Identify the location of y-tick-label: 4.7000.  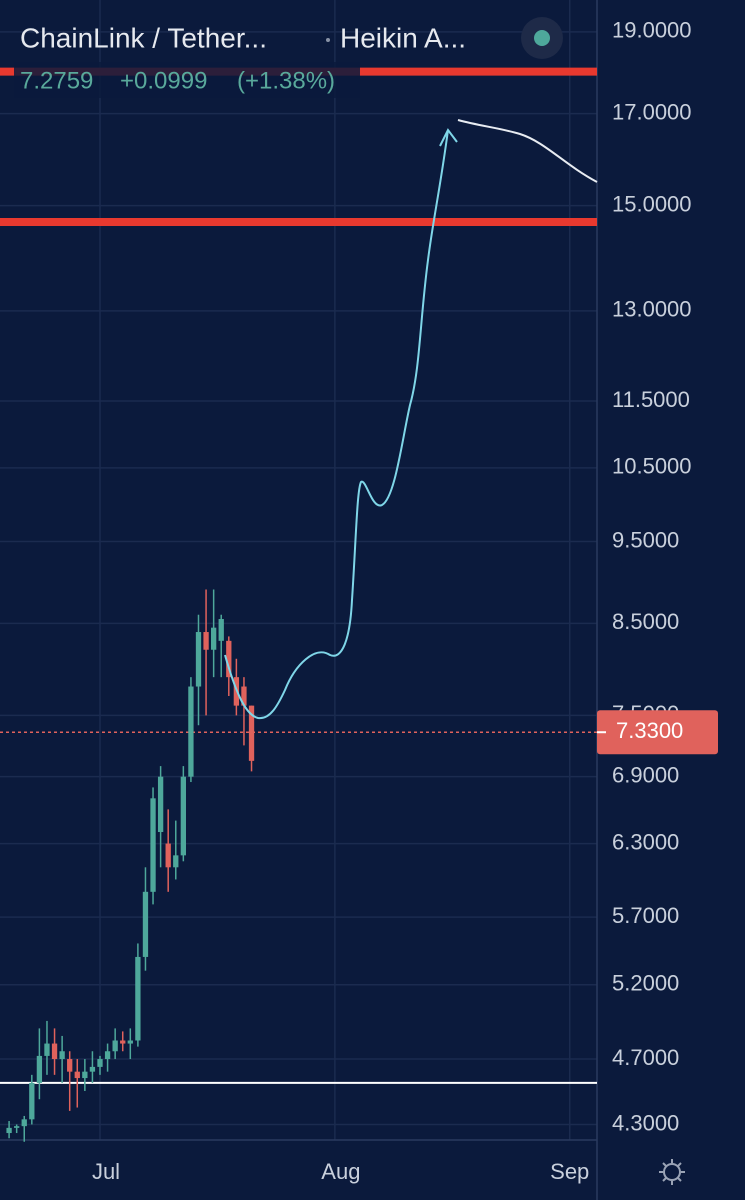
(645, 1057).